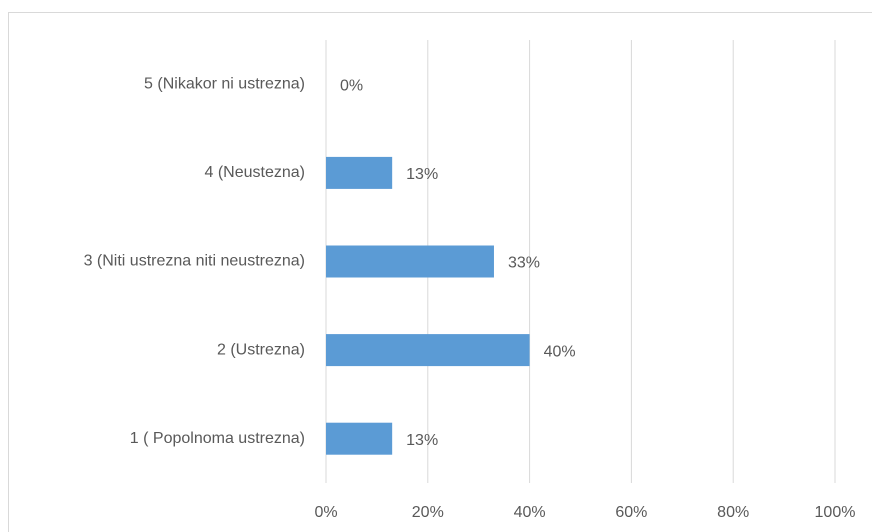 This screenshot has width=872, height=532. Describe the element at coordinates (560, 351) in the screenshot. I see `data-label: 40%` at that location.